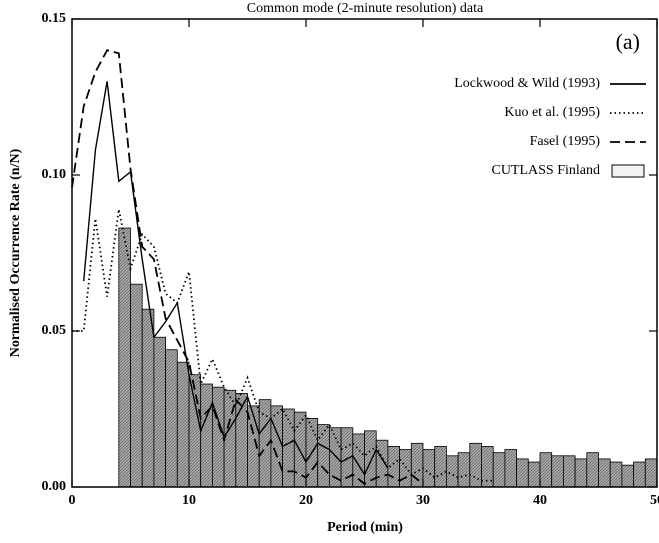 The image size is (659, 543). I want to click on legend-swatch, so click(628, 171).